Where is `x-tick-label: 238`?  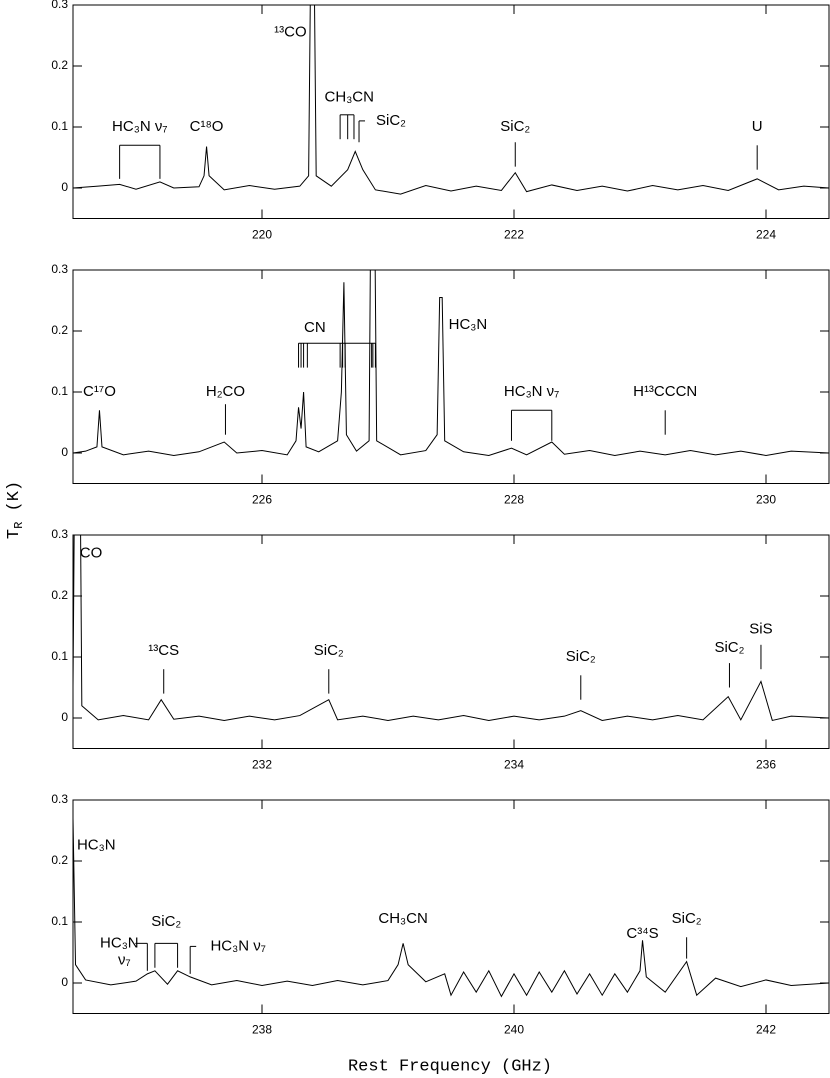
x-tick-label: 238 is located at coordinates (262, 1030).